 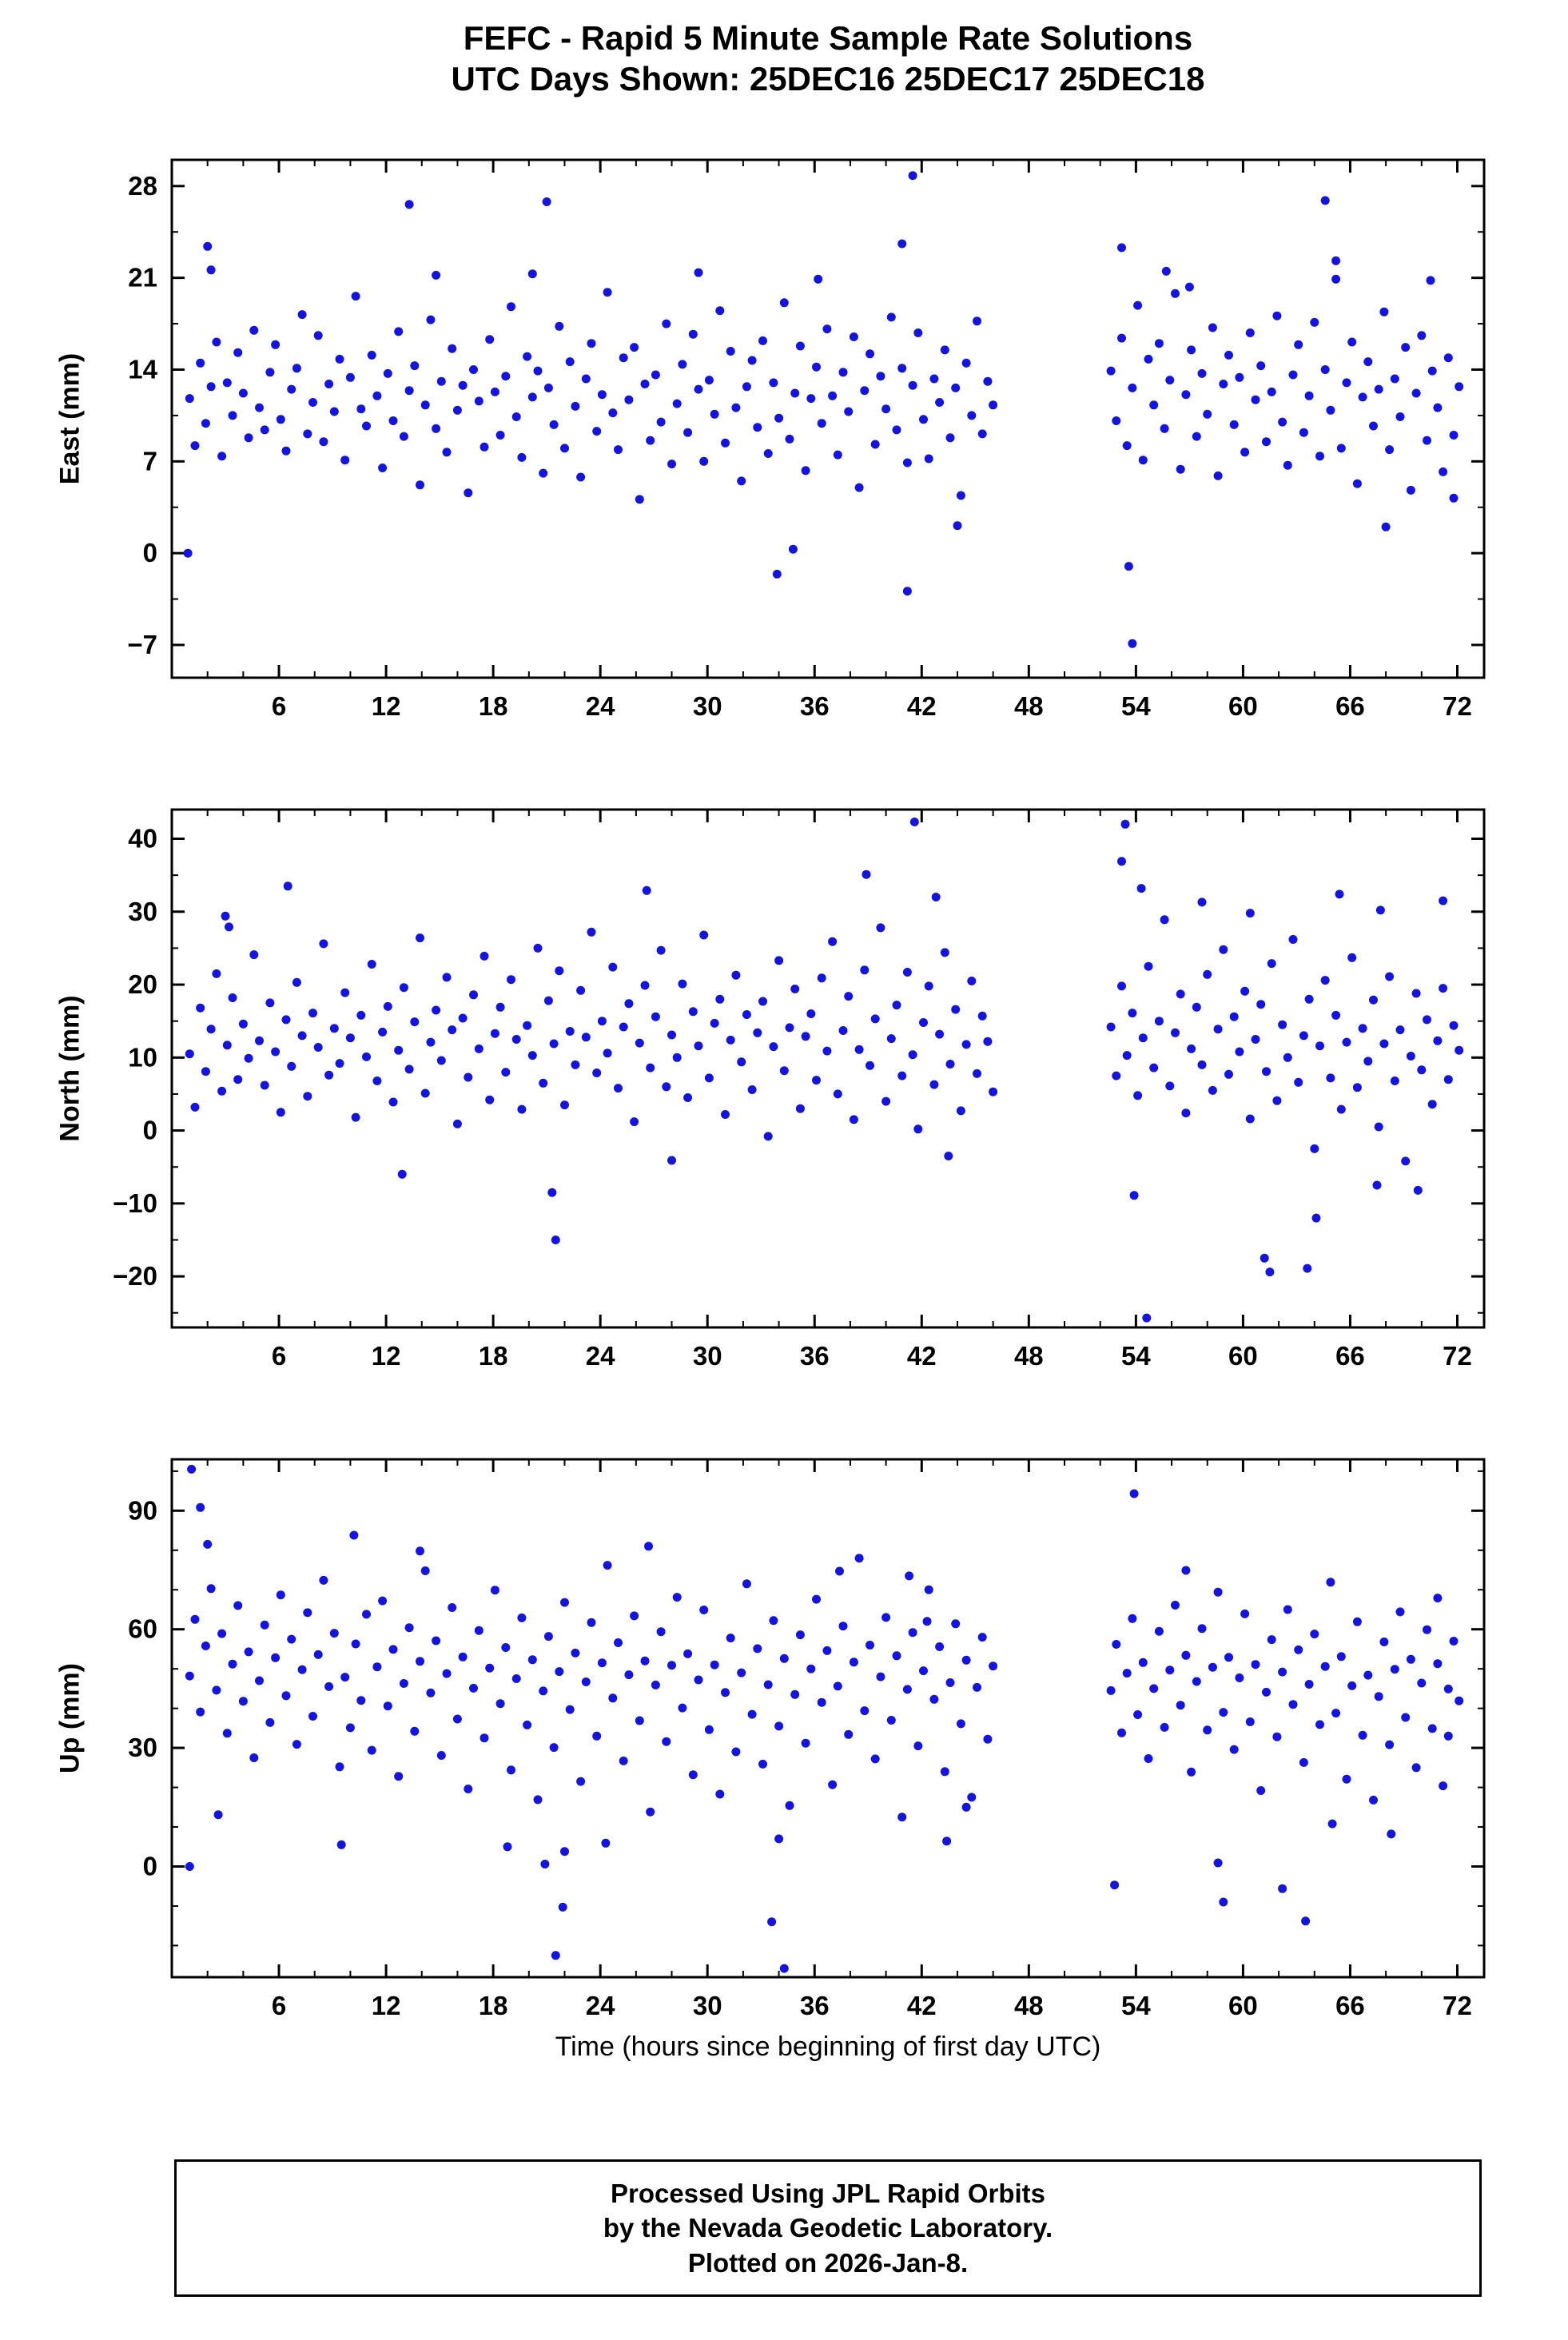 I want to click on svg-text: 90, so click(x=142, y=1510).